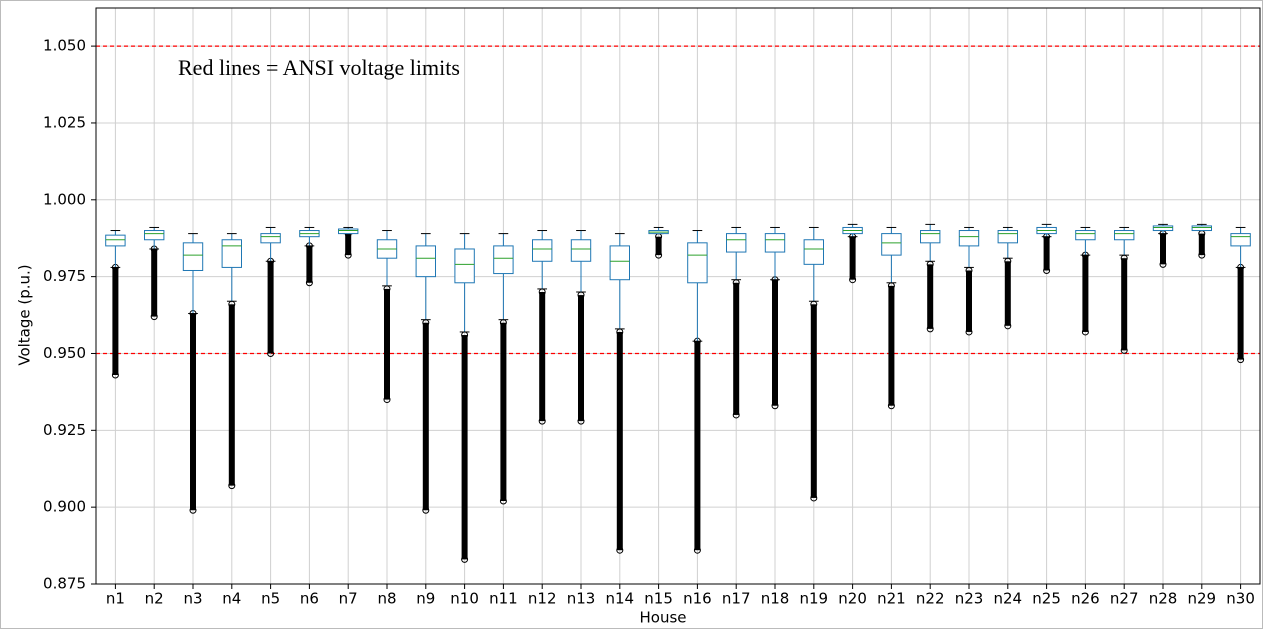 The width and height of the screenshot is (1263, 629). Describe the element at coordinates (64, 353) in the screenshot. I see `y-tick-label: 0.950` at that location.